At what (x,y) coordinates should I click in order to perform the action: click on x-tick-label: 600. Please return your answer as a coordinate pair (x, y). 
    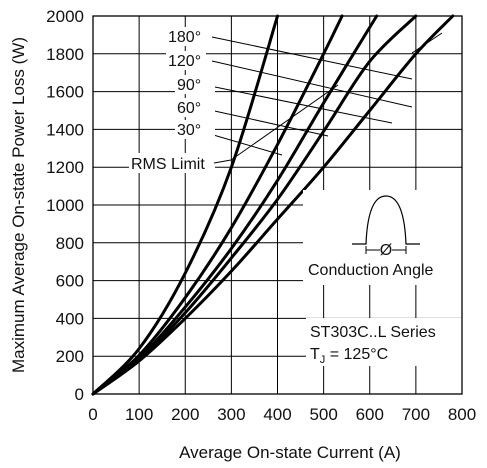
    Looking at the image, I should click on (370, 414).